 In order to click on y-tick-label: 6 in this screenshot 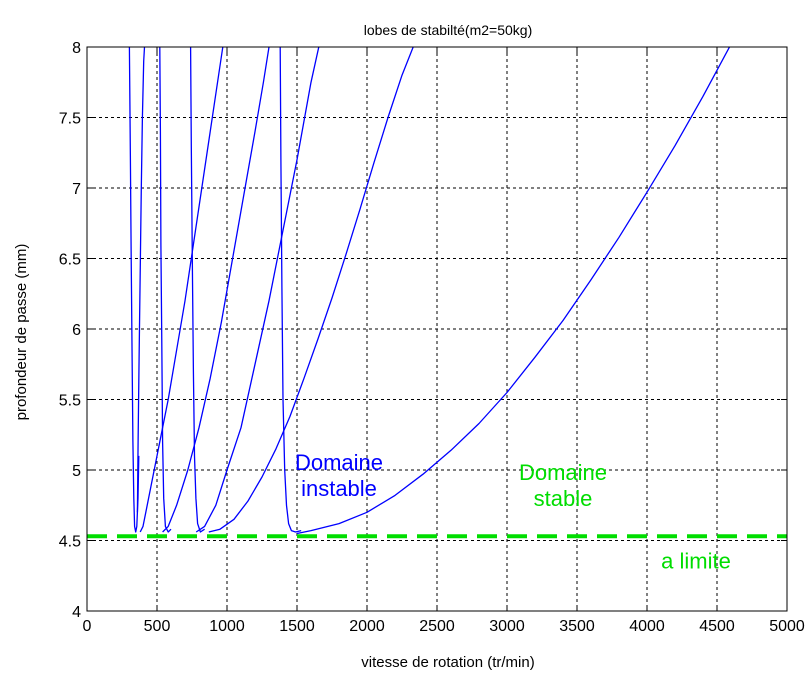, I will do `click(76, 330)`.